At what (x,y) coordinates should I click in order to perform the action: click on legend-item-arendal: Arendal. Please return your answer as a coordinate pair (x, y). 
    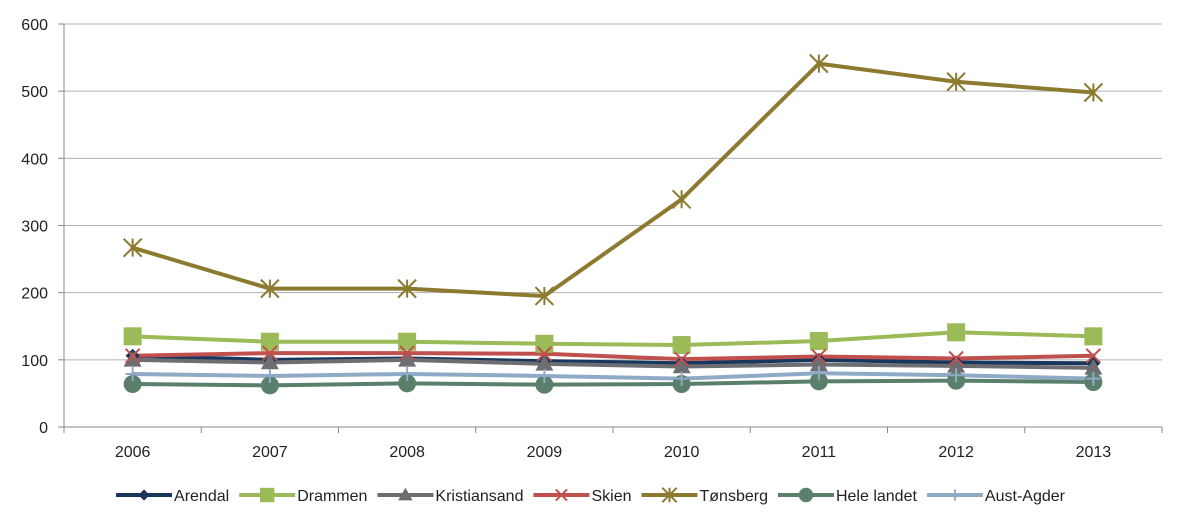
    Looking at the image, I should click on (172, 496).